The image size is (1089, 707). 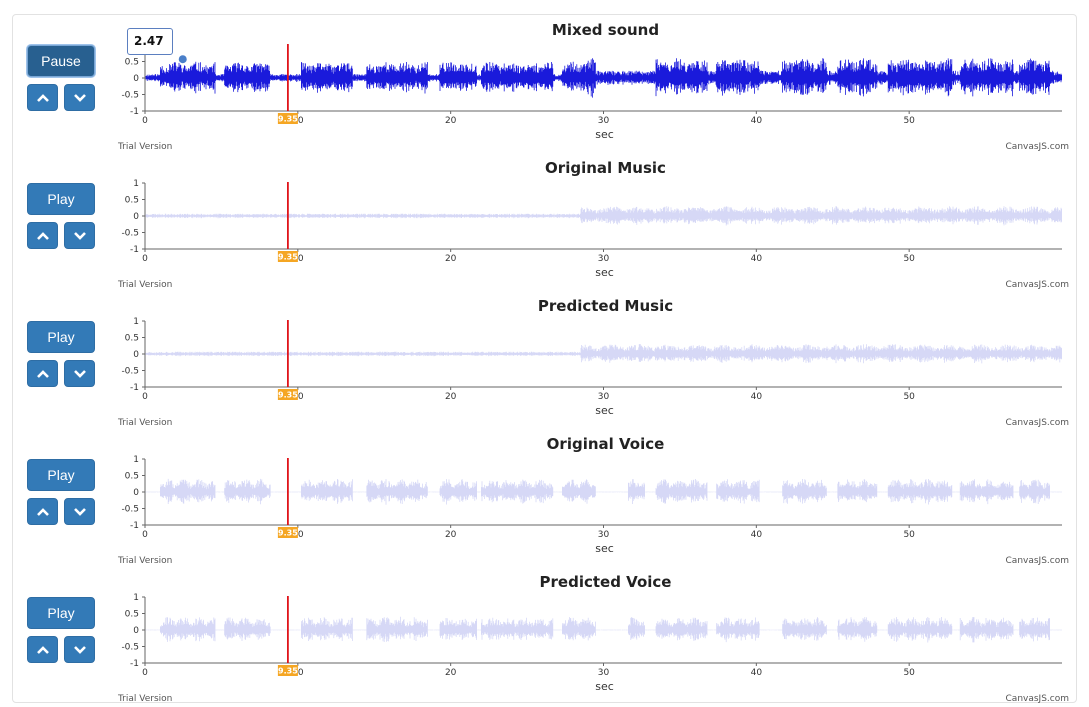 I want to click on volume-up-button-original-voice, so click(x=42, y=511).